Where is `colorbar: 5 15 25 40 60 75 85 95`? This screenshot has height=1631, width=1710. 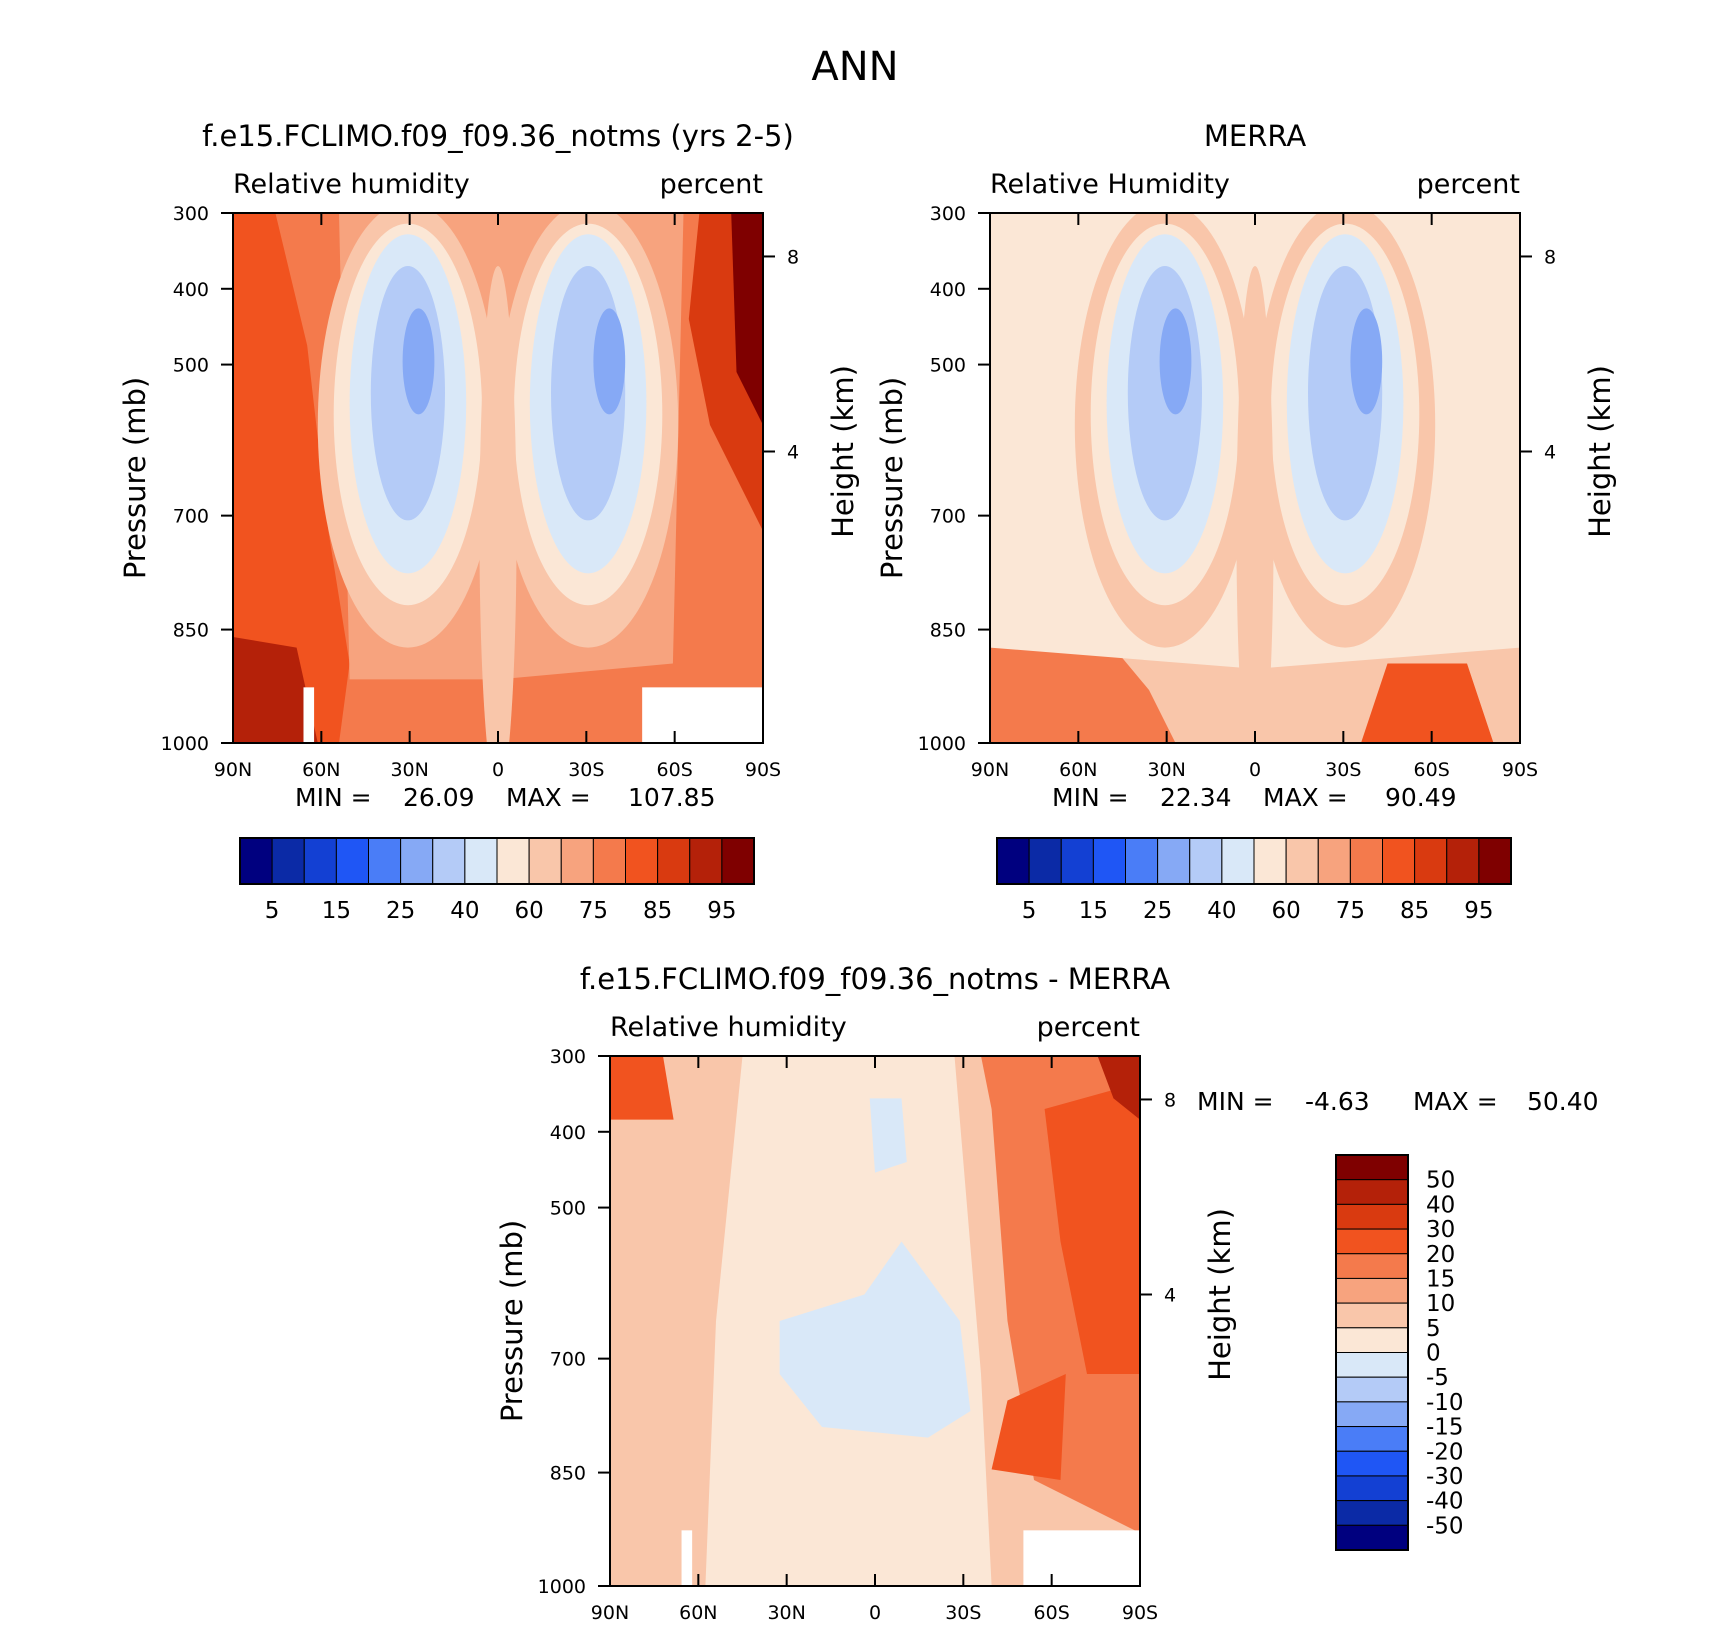 colorbar: 5 15 25 40 60 75 85 95 is located at coordinates (1254, 880).